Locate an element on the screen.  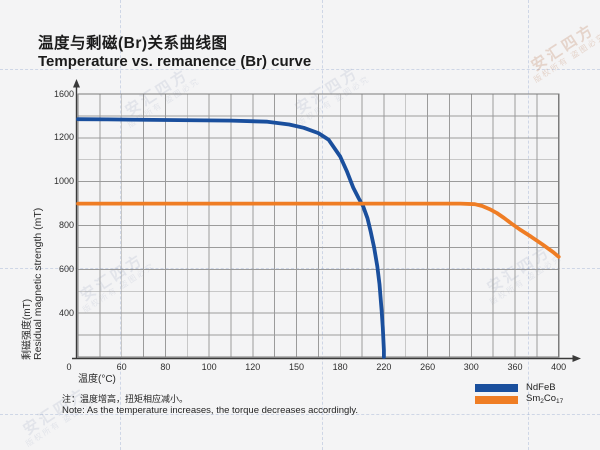
y-tick-label: 1200 is located at coordinates (63, 137).